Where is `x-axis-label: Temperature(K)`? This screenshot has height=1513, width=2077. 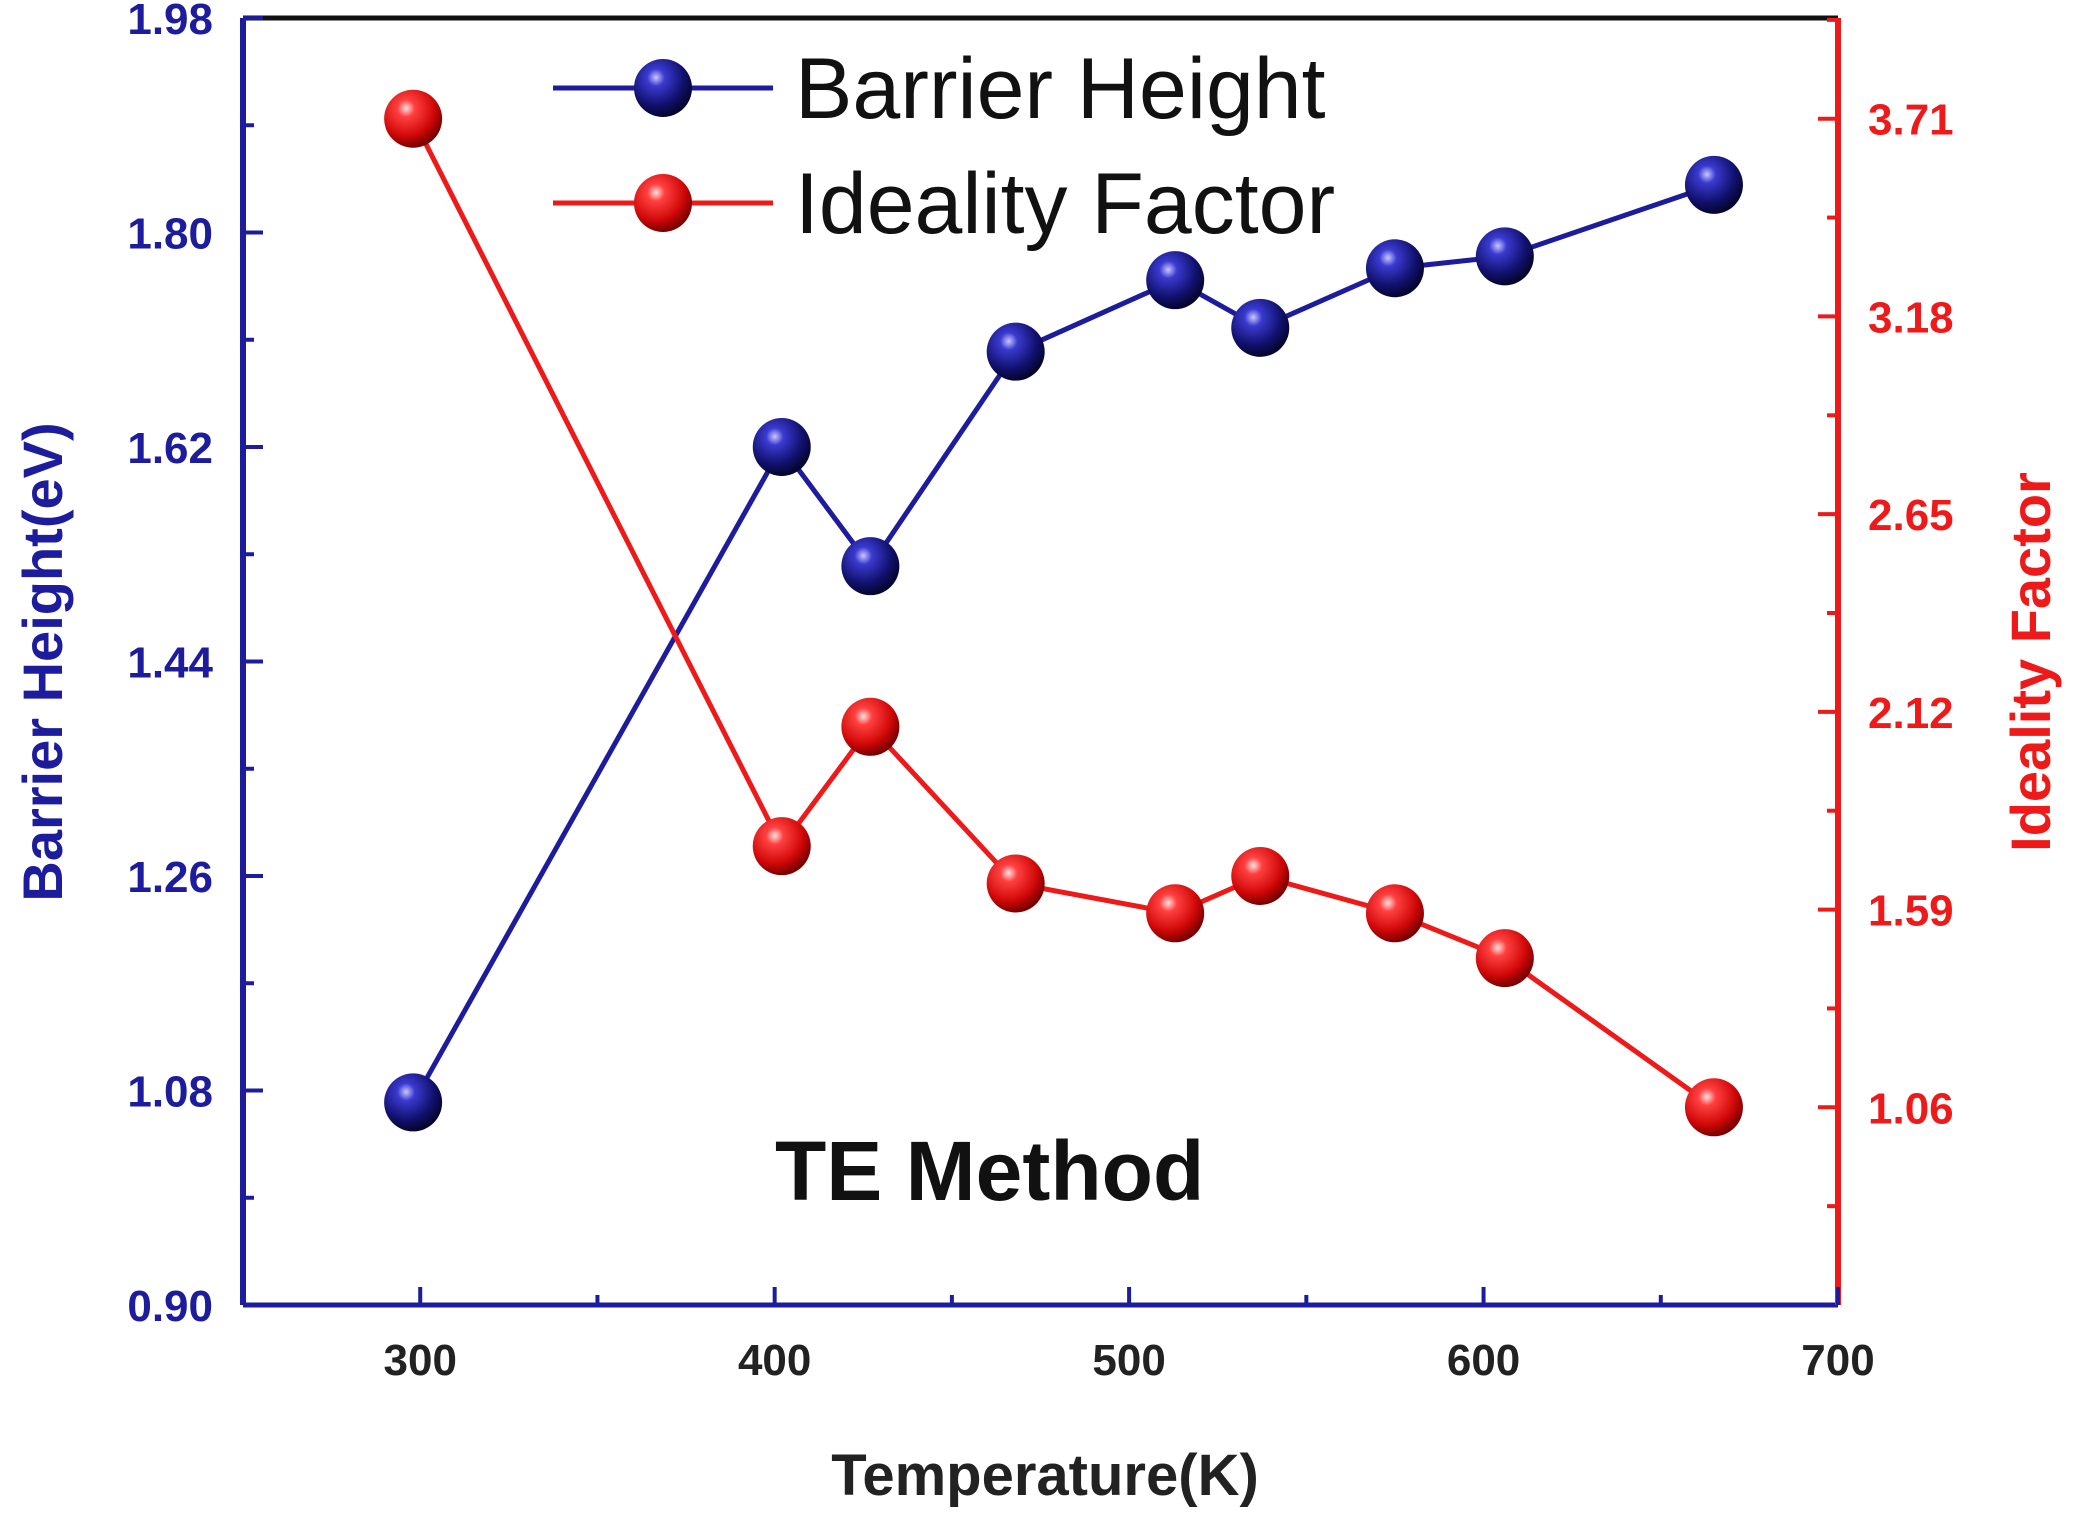 x-axis-label: Temperature(K) is located at coordinates (1045, 1475).